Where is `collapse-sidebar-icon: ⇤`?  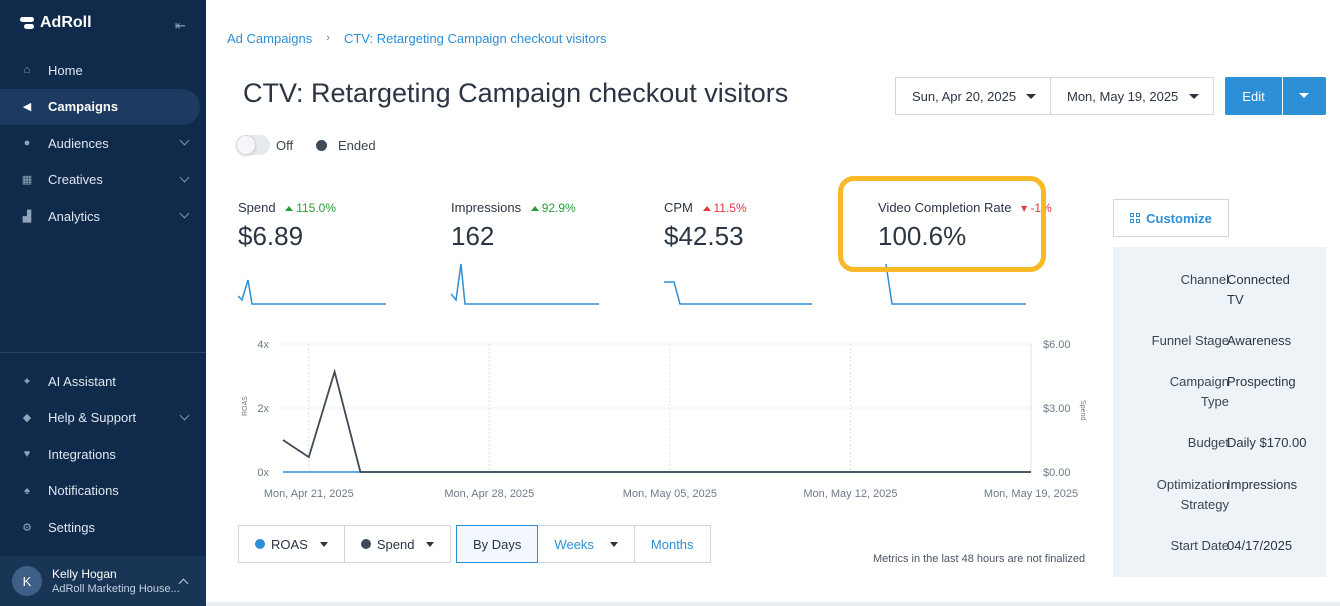 collapse-sidebar-icon: ⇤ is located at coordinates (180, 25).